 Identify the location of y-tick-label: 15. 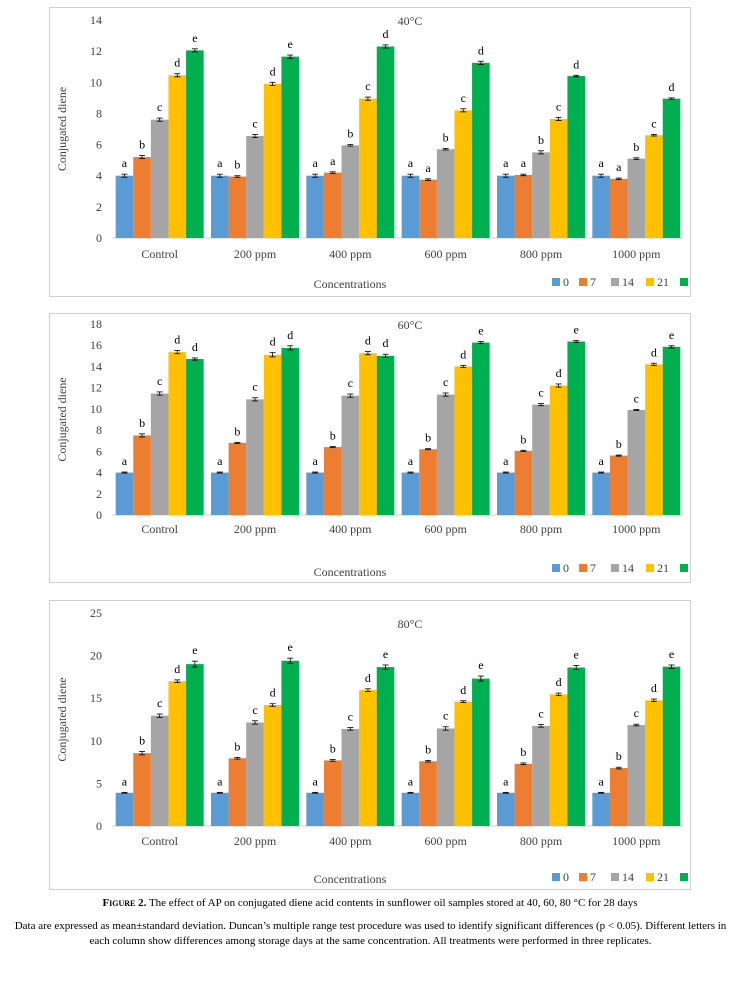
(96, 698).